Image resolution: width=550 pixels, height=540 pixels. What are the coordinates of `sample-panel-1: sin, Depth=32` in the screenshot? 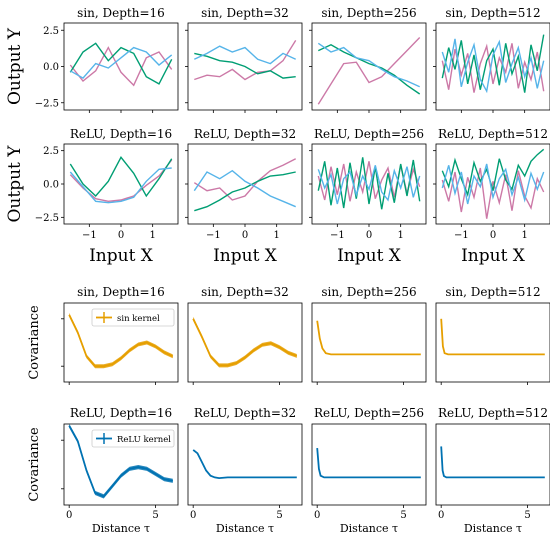 It's located at (244, 59).